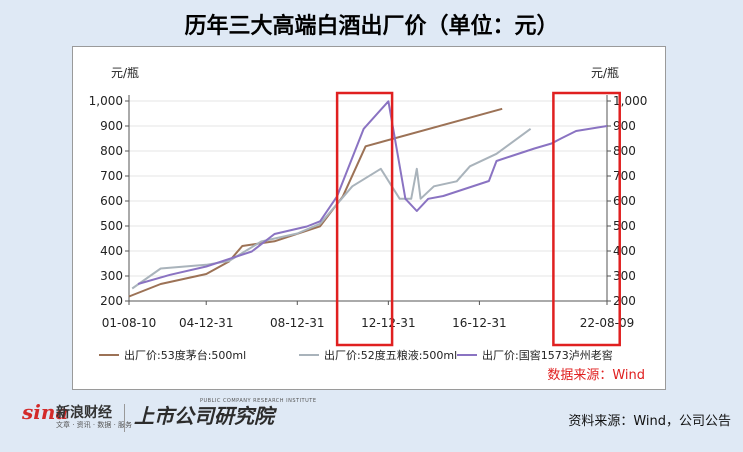 This screenshot has height=452, width=743. Describe the element at coordinates (624, 126) in the screenshot. I see `y-tick-label-right: 900` at that location.